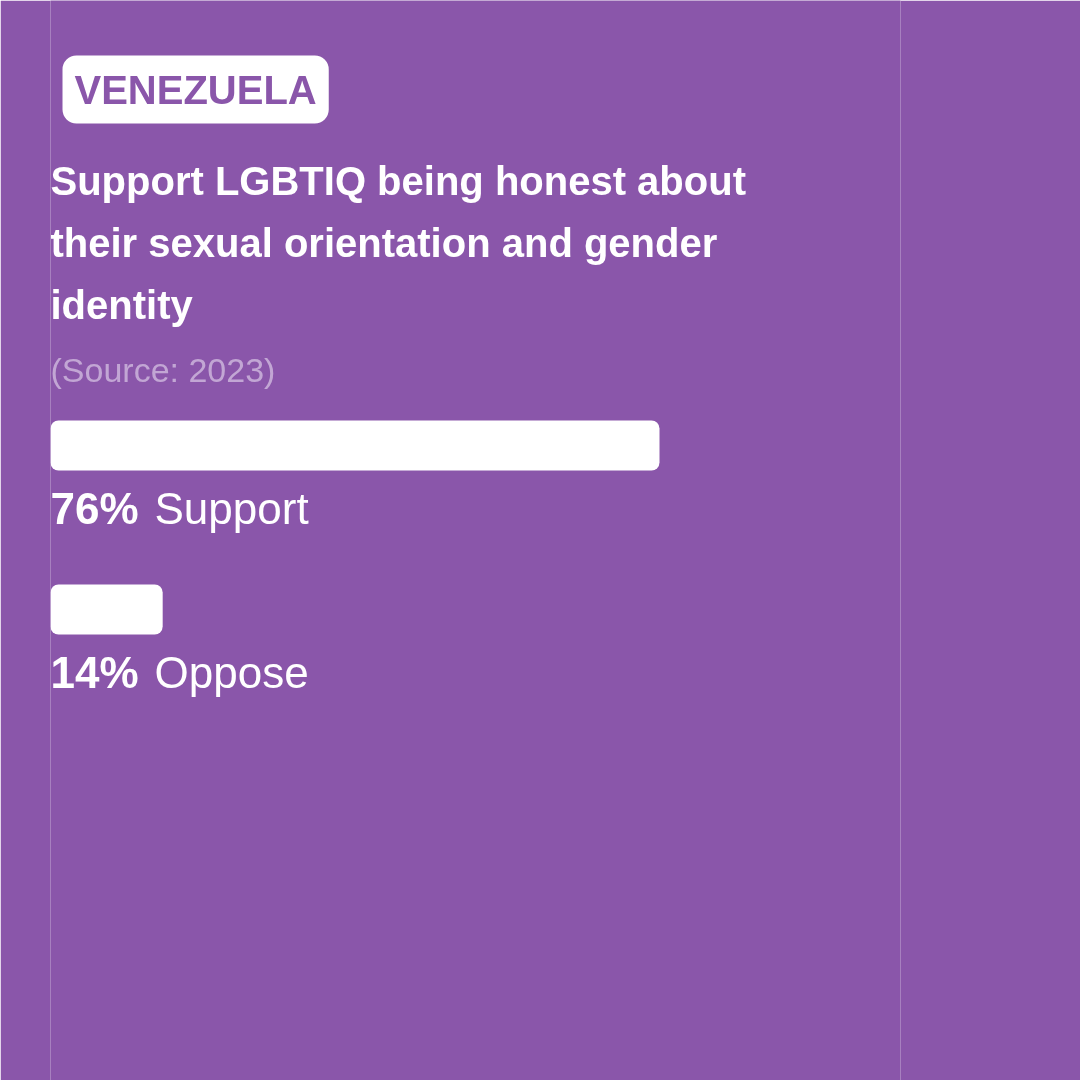 The height and width of the screenshot is (1080, 1080). Describe the element at coordinates (398, 242) in the screenshot. I see `chart-title: Support LGBTIQ being honest about their sexual orientation and gender identity` at that location.